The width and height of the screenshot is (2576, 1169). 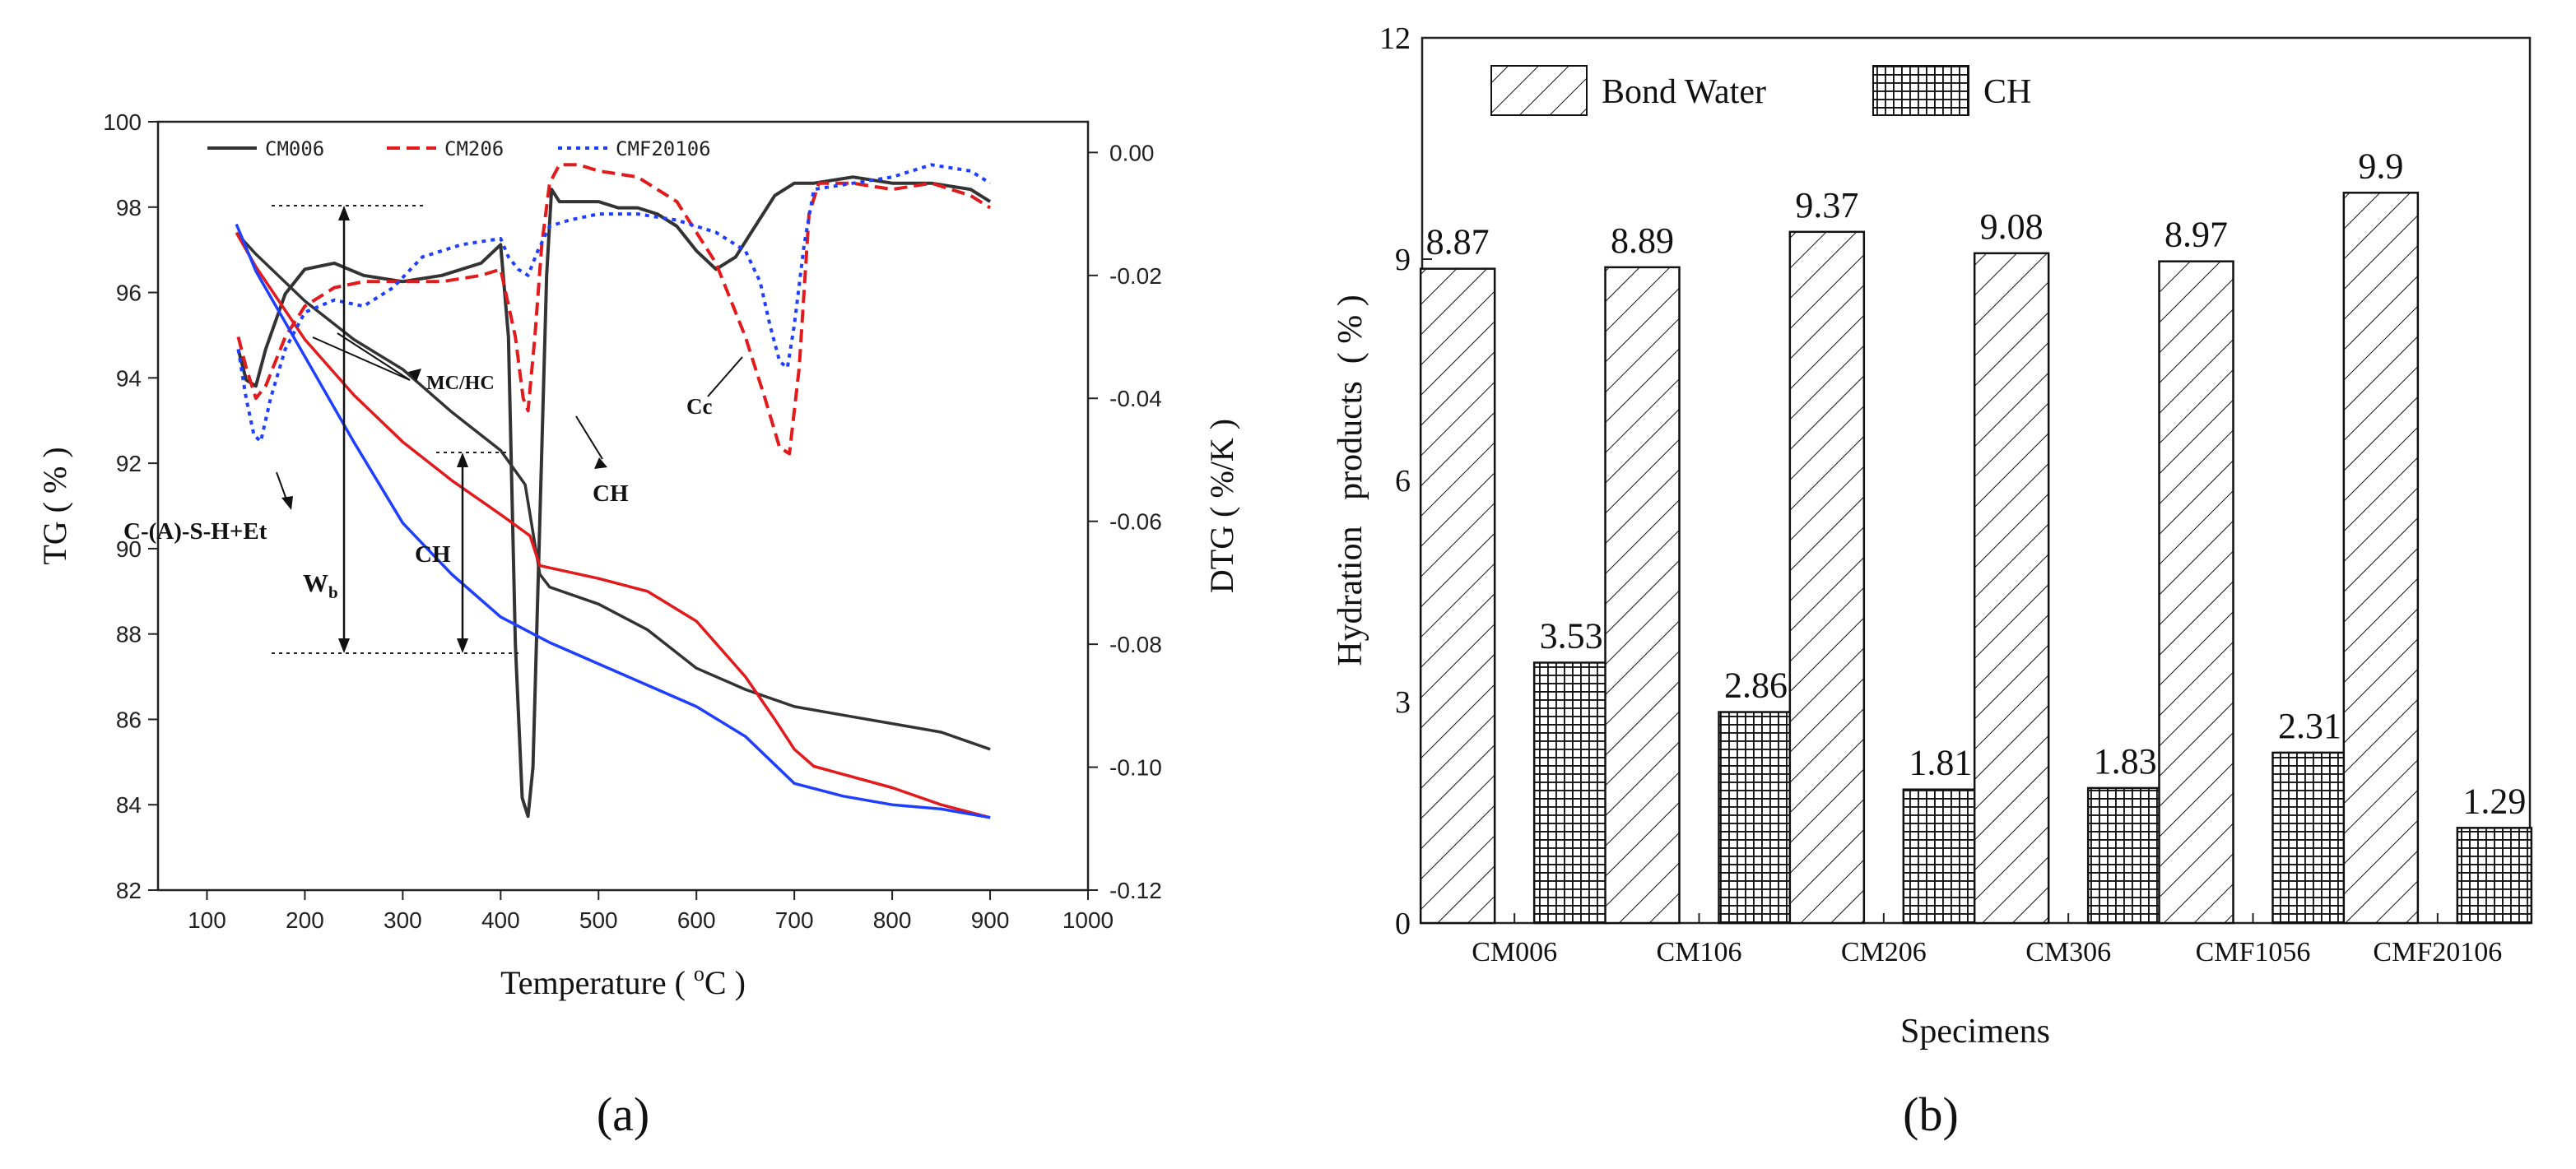 I want to click on bar-value-label: 1.81, so click(x=1941, y=763).